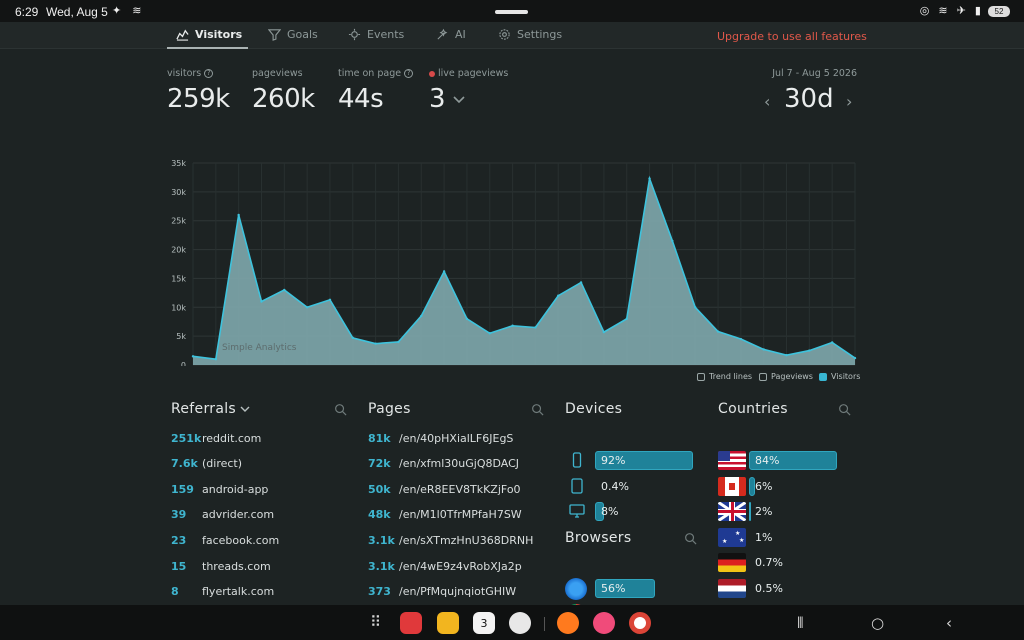 This screenshot has width=1024, height=640. I want to click on pageviews-stat-value: 260k, so click(283, 99).